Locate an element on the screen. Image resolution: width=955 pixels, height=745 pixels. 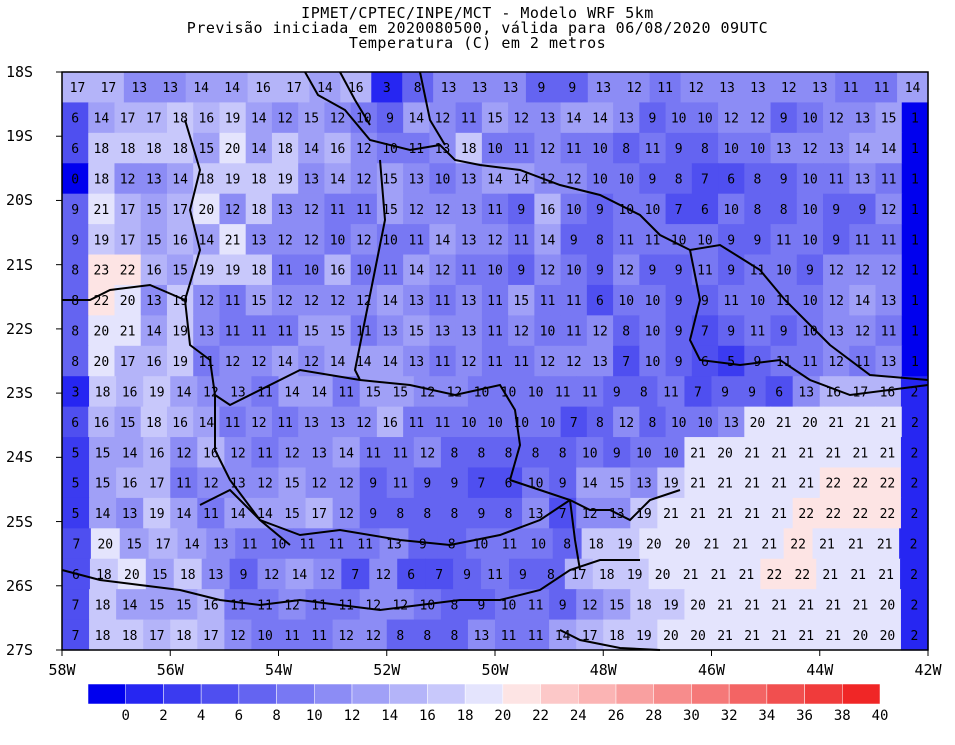
grid-value: 1 is located at coordinates (915, 240).